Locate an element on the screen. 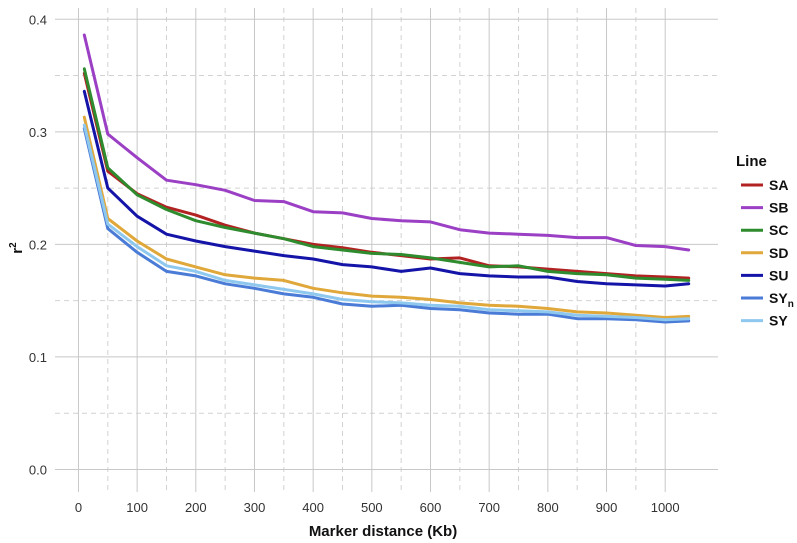 This screenshot has height=543, width=797. y-tick-label: 0.1 is located at coordinates (38, 357).